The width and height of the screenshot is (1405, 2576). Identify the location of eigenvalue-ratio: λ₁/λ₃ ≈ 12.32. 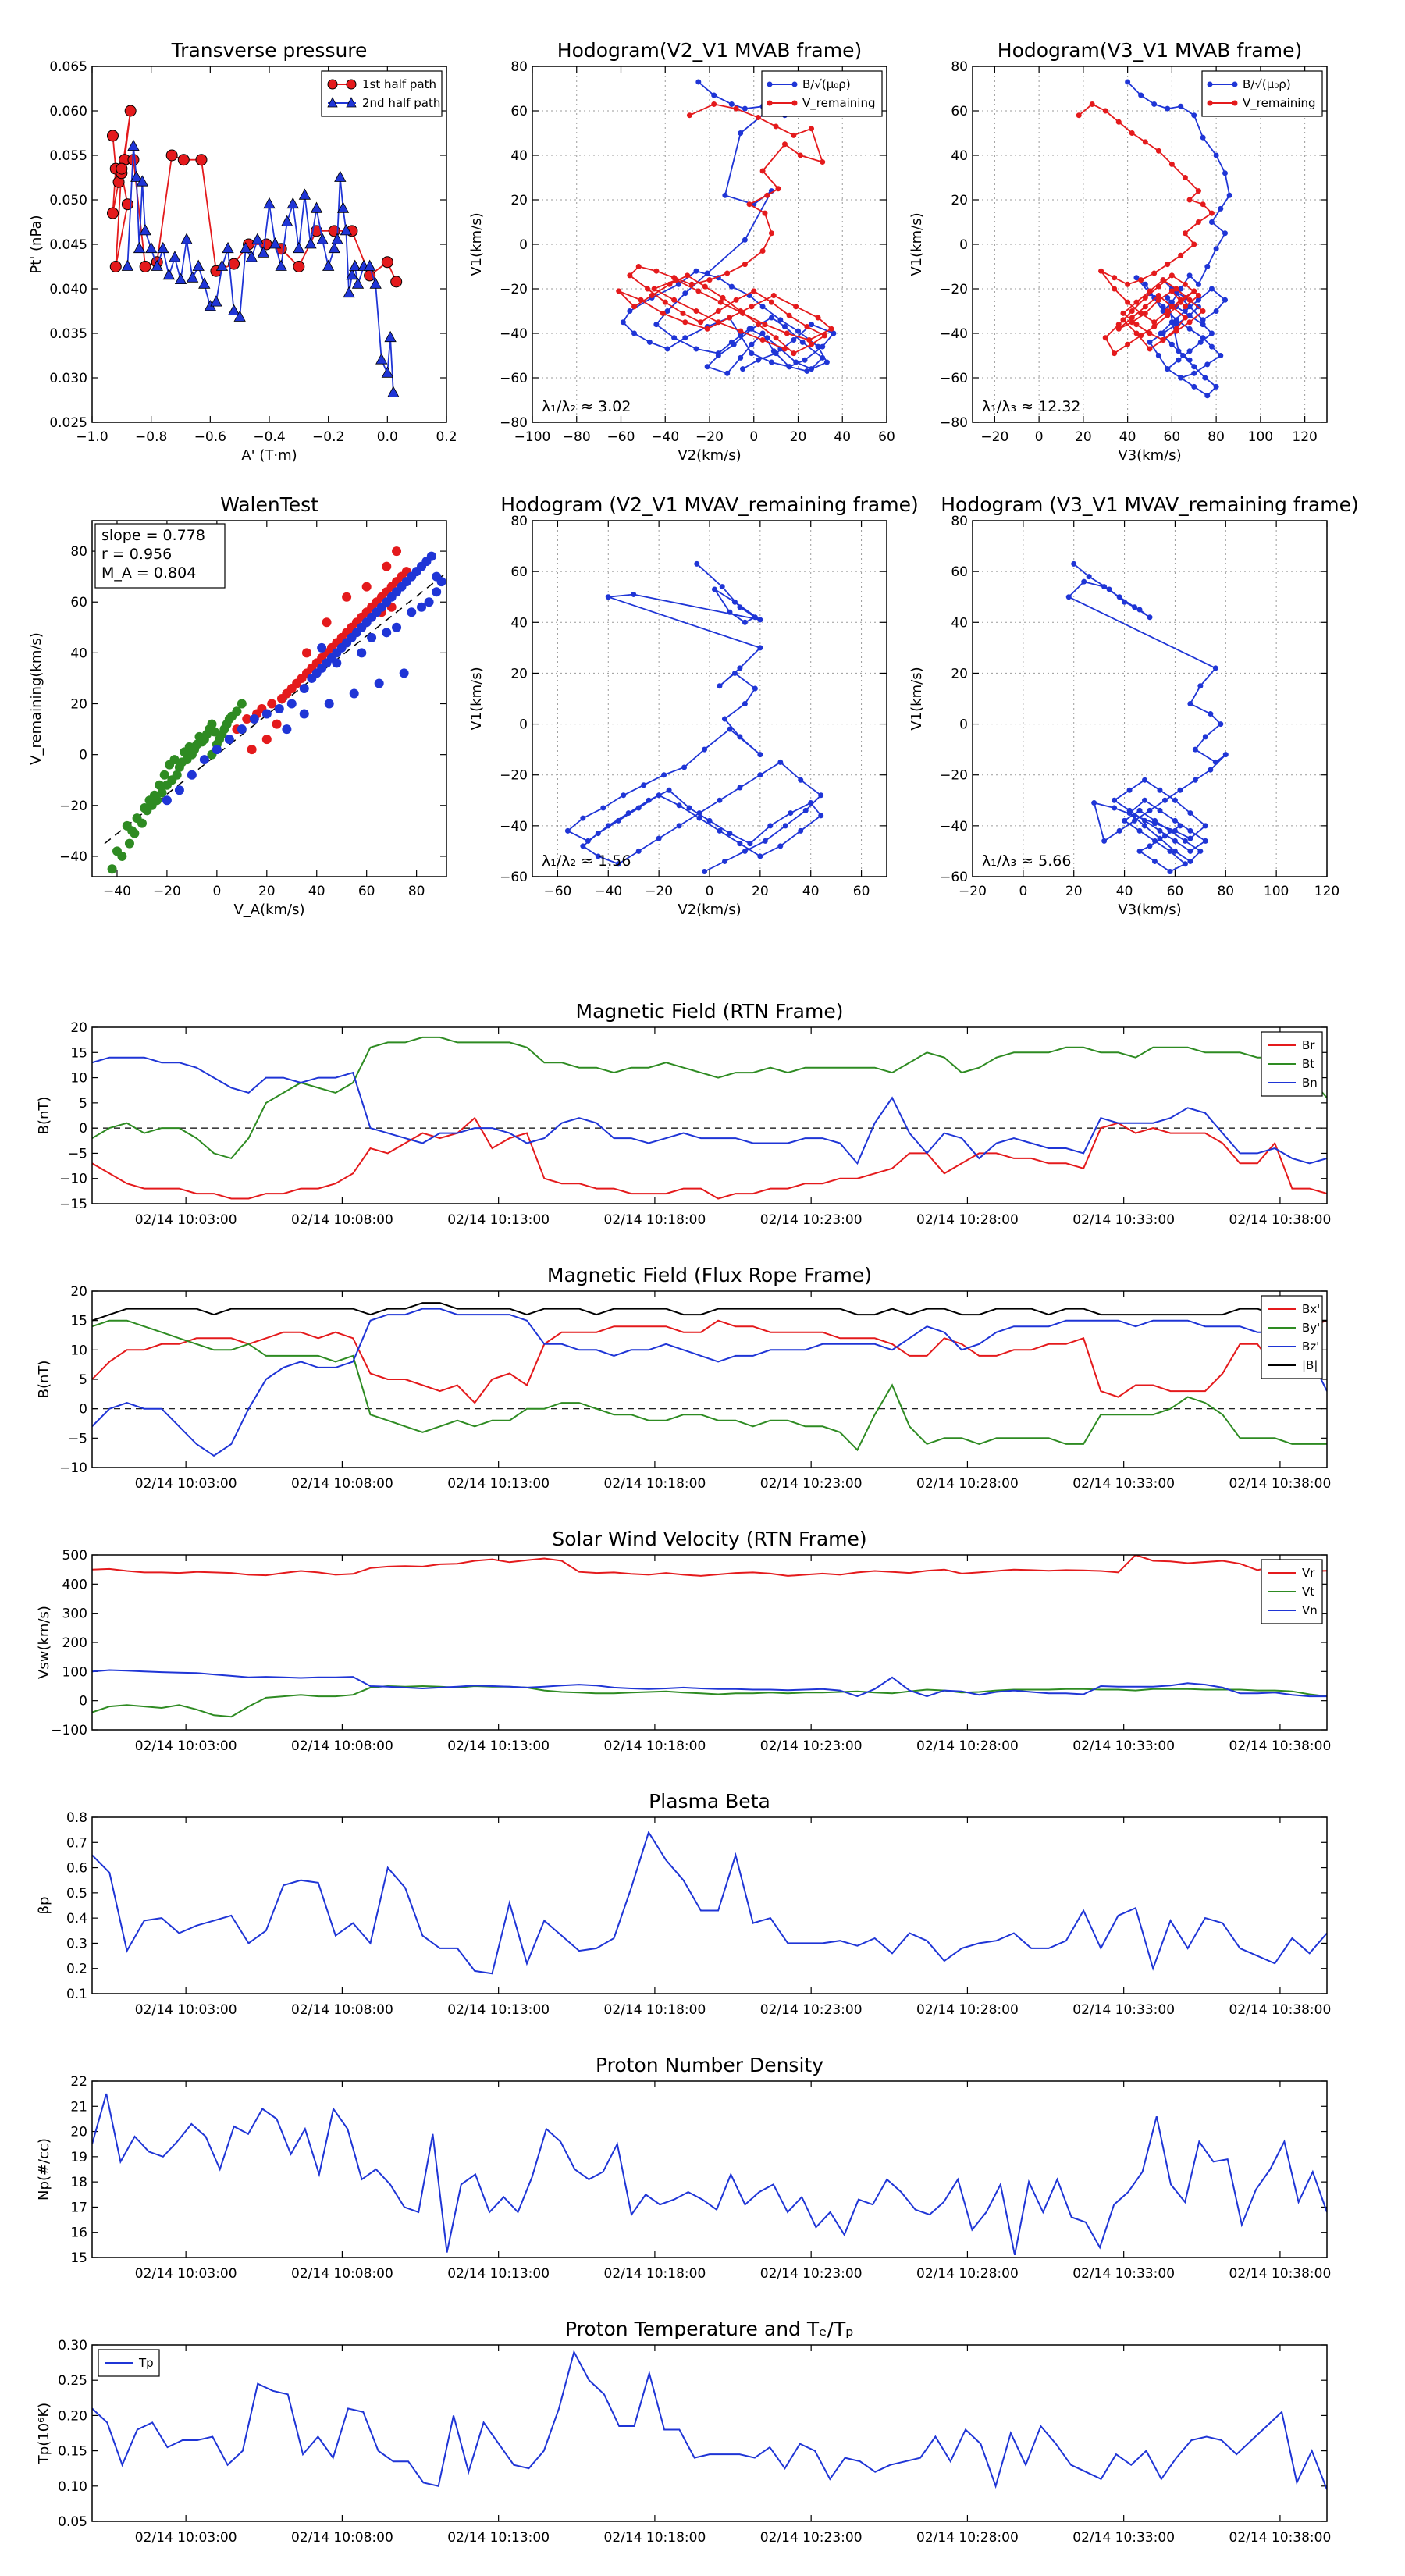
(1031, 406).